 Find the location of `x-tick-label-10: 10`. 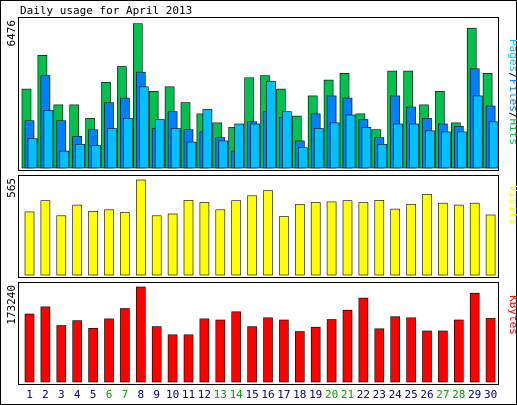

x-tick-label-10: 10 is located at coordinates (172, 394).